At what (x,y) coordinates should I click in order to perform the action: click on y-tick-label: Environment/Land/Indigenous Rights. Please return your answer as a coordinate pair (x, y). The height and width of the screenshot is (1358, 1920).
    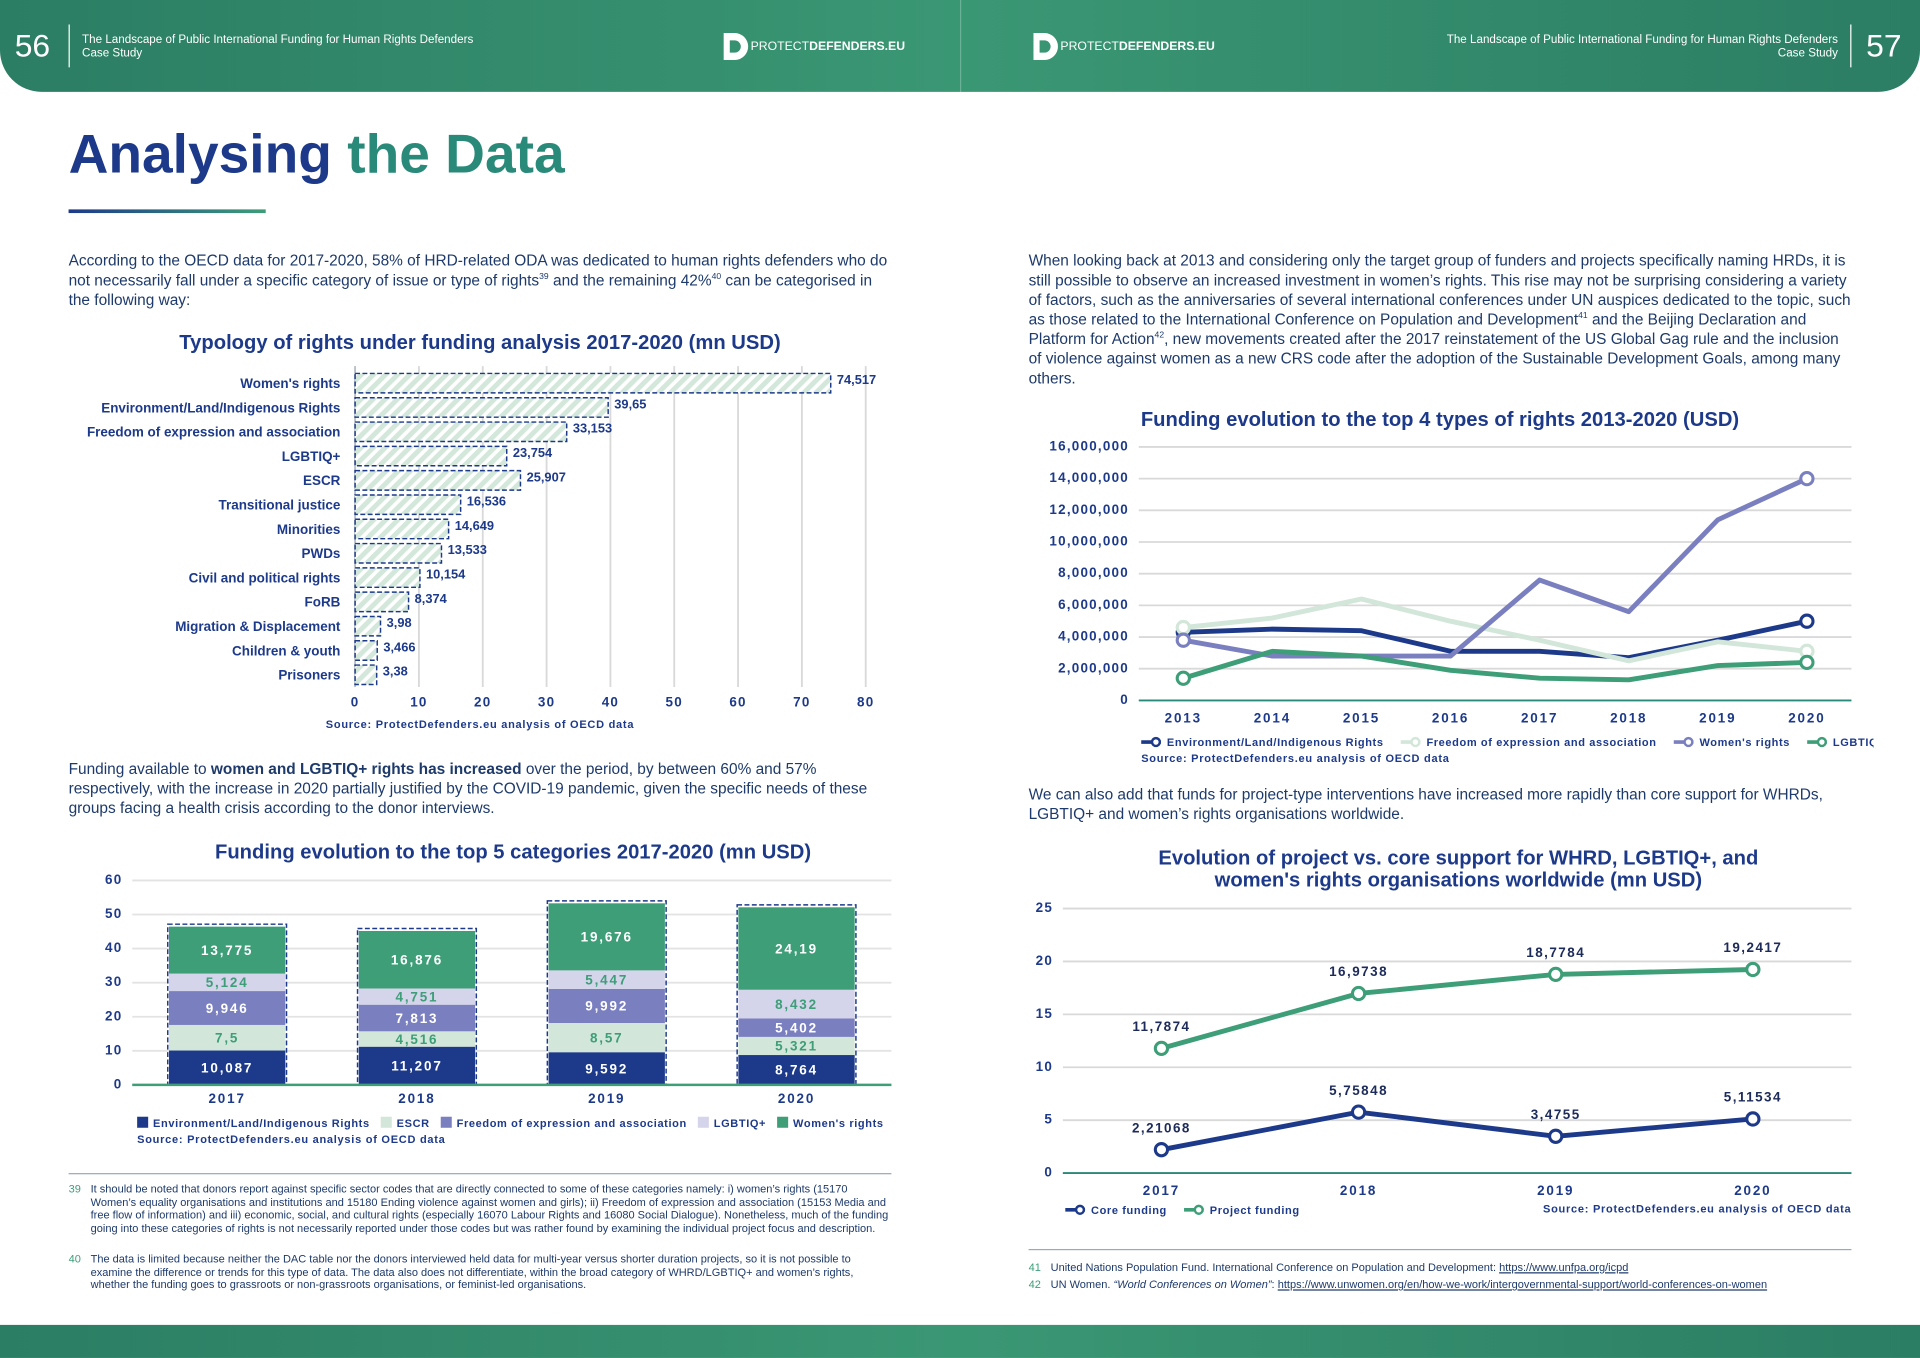
    Looking at the image, I should click on (220, 407).